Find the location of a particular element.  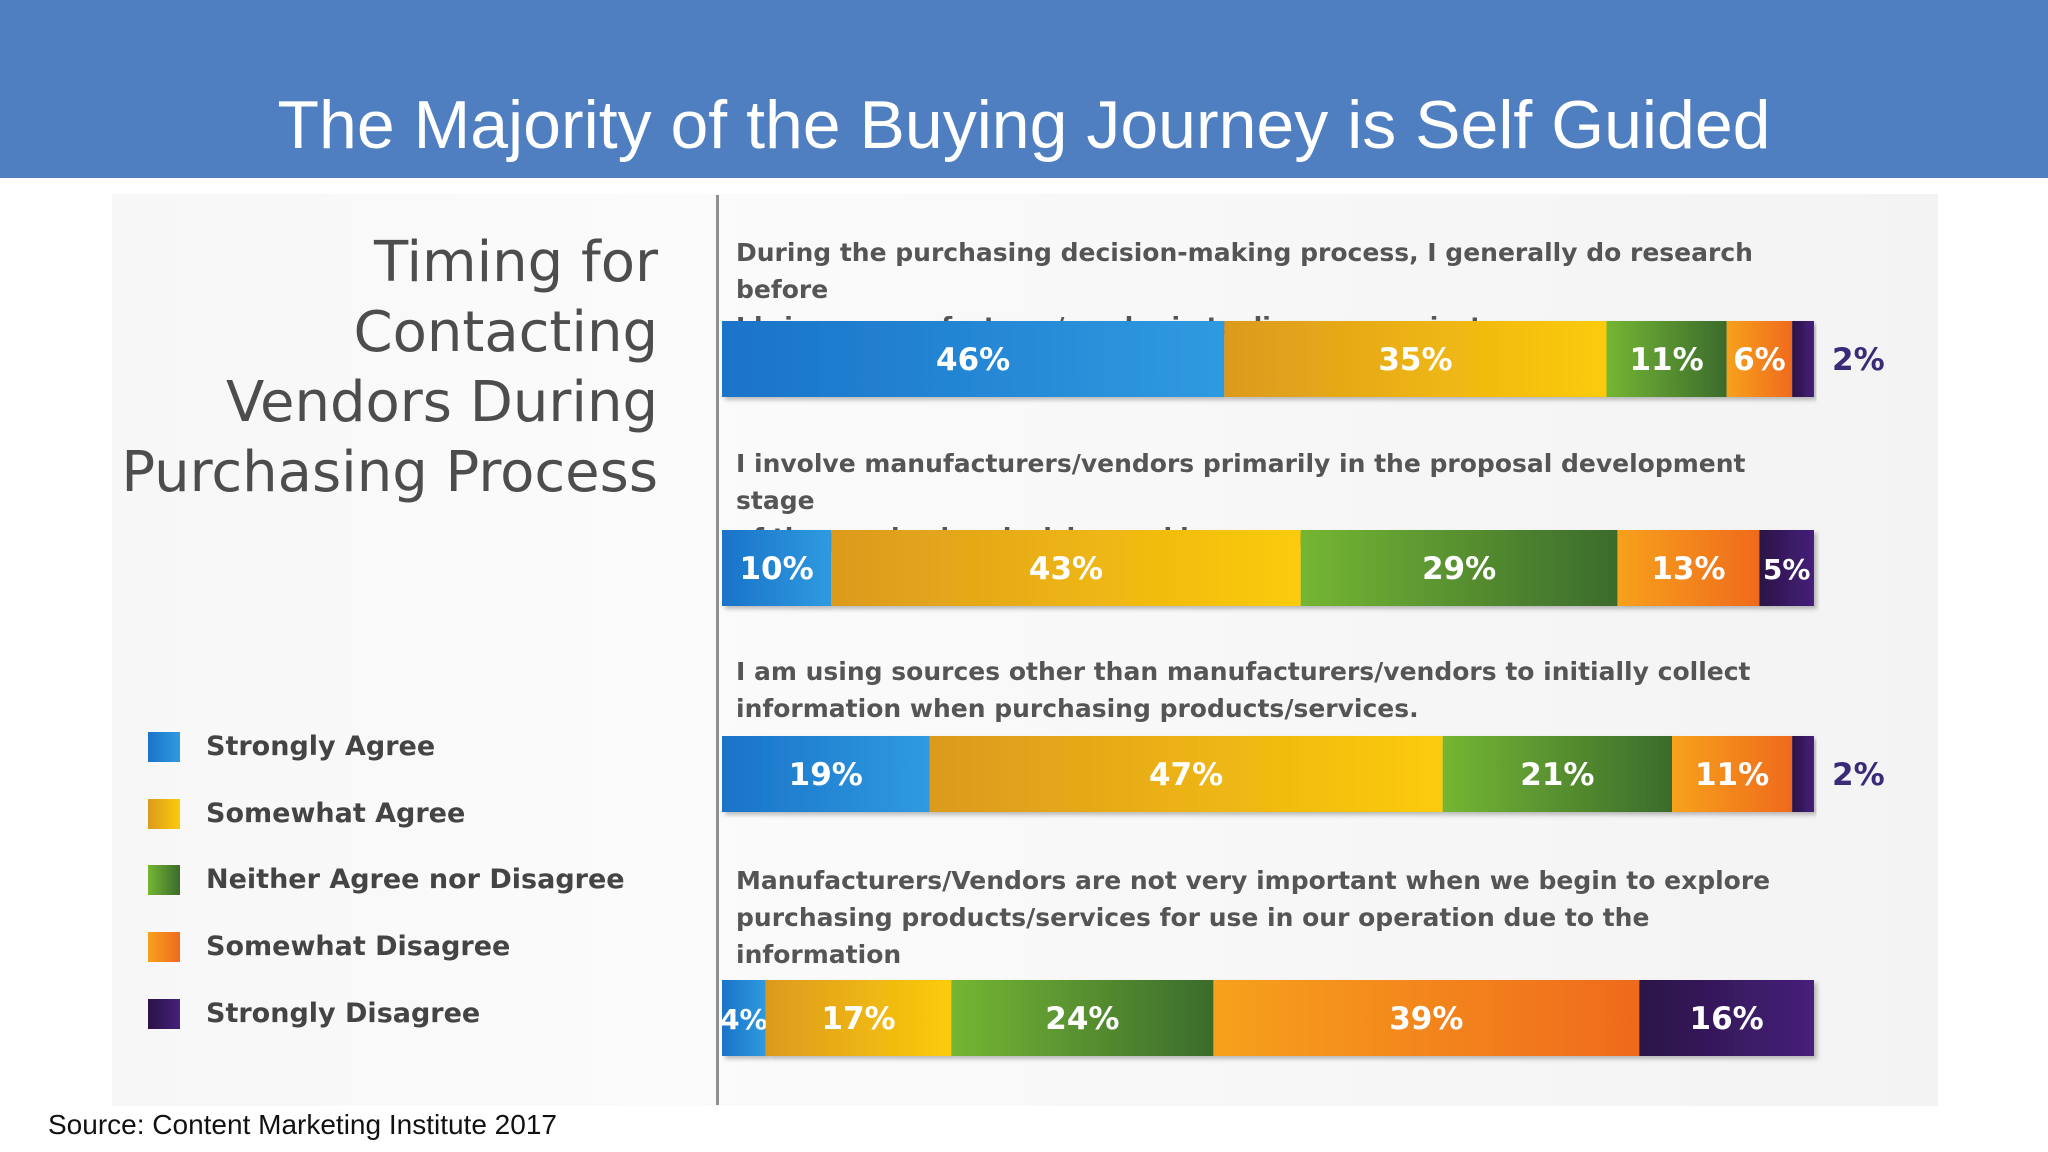

bar-label-r4-s3: 24% is located at coordinates (1082, 1019).